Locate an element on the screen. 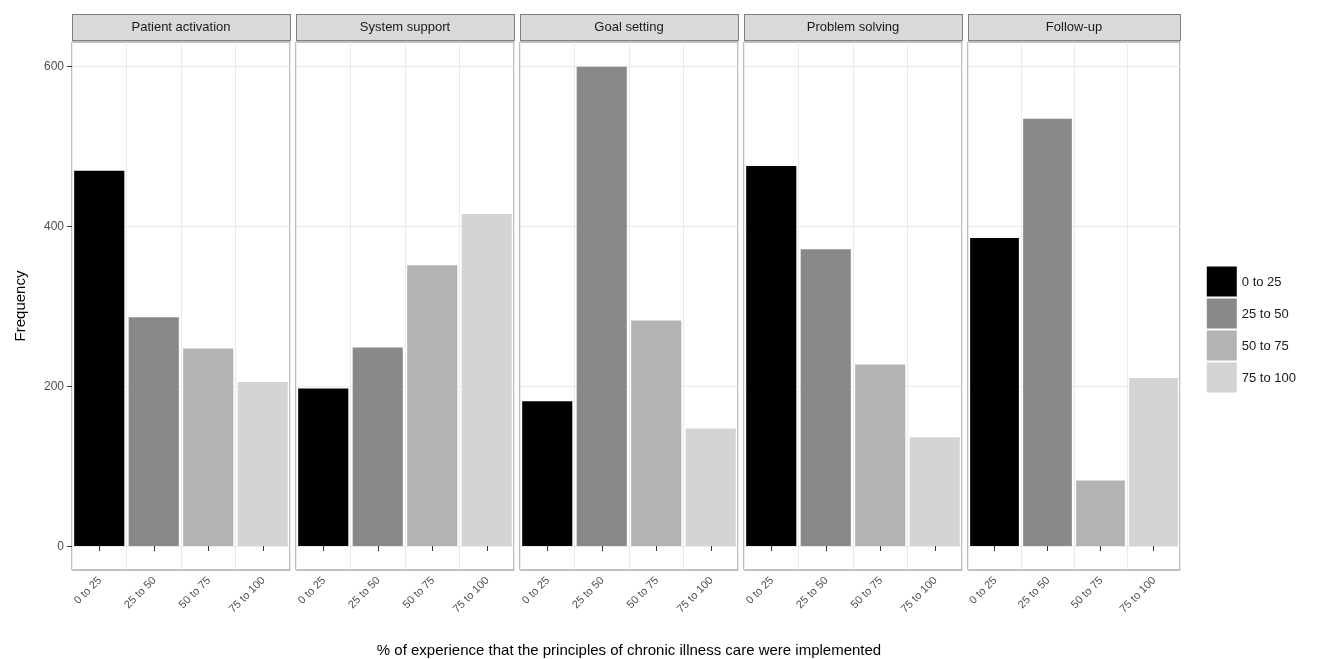  legend-label: 75 to 100 is located at coordinates (1268, 377).